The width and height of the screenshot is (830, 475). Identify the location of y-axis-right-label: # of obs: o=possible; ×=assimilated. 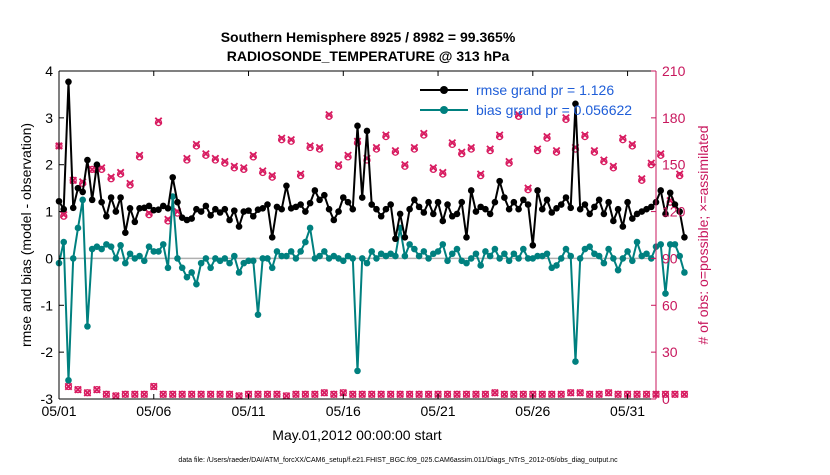
(703, 234).